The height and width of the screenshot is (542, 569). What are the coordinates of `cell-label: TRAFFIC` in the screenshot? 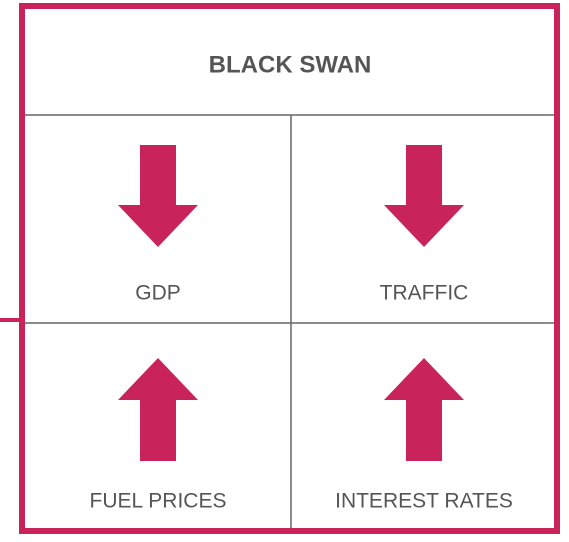 It's located at (424, 293).